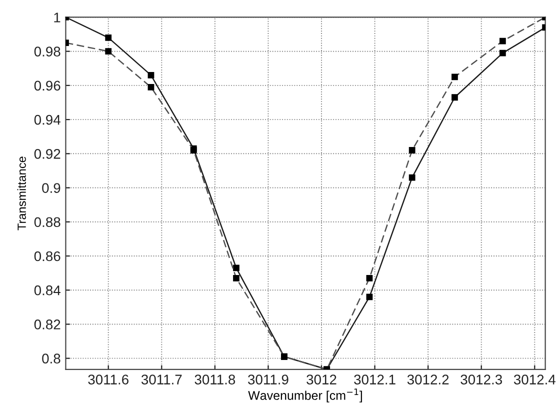  What do you see at coordinates (57, 17) in the screenshot?
I see `y-tick-label: 1` at bounding box center [57, 17].